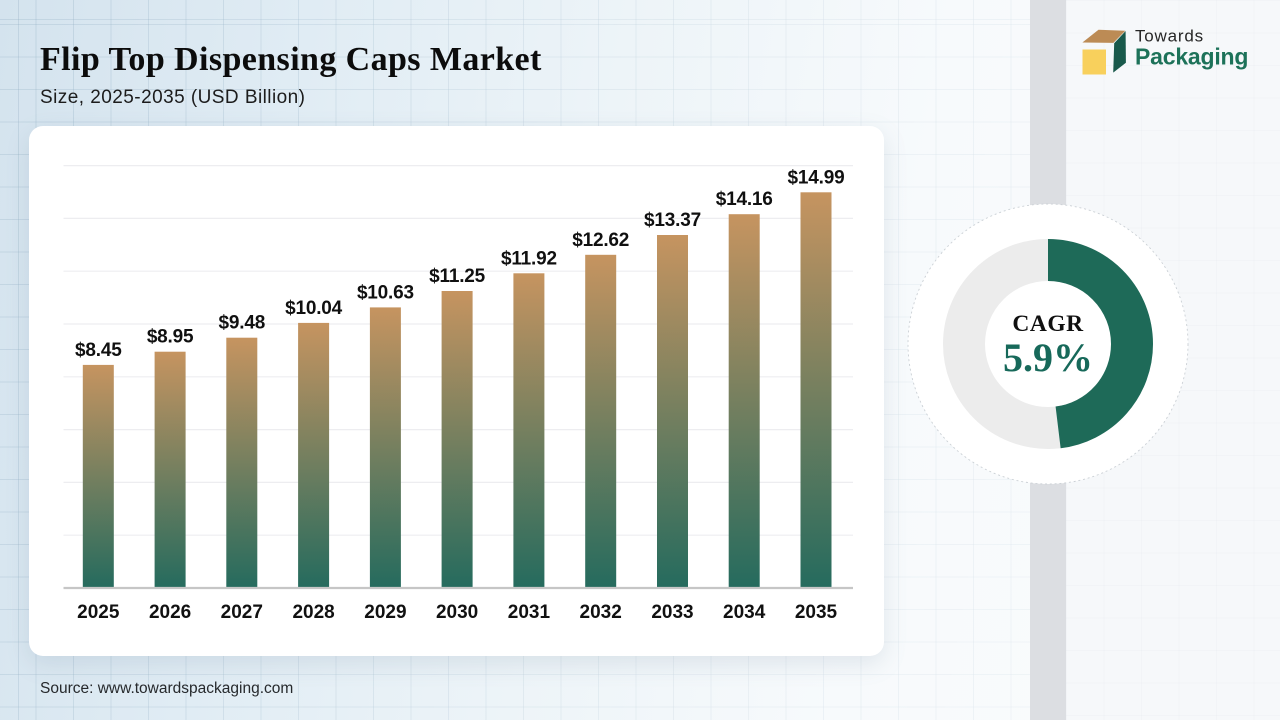  Describe the element at coordinates (1191, 57) in the screenshot. I see `svg-text: Packaging` at that location.